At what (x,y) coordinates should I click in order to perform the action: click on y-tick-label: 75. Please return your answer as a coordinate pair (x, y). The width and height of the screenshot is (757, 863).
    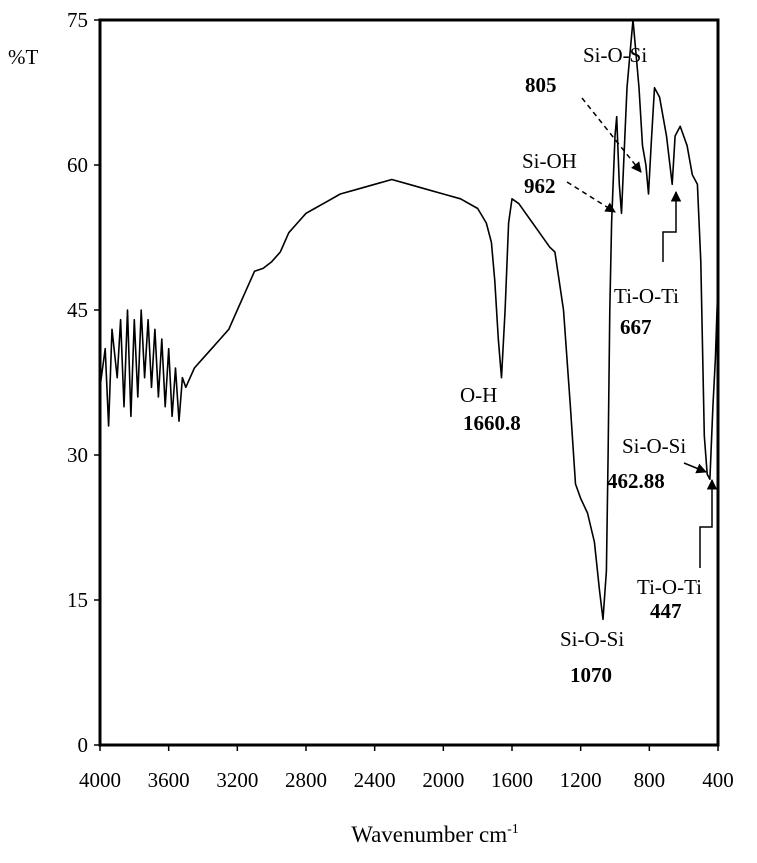
    Looking at the image, I should click on (77, 20).